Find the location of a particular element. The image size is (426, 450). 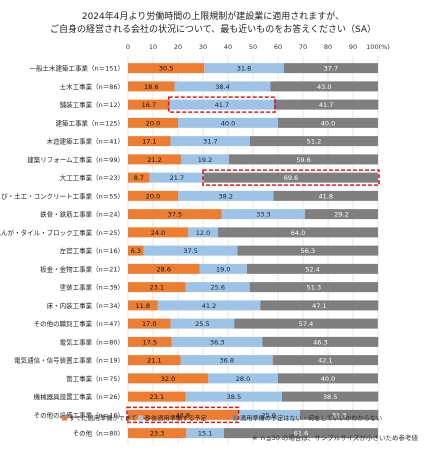

category-label: 一般土木建築工事業（n＝151） is located at coordinates (76, 68).